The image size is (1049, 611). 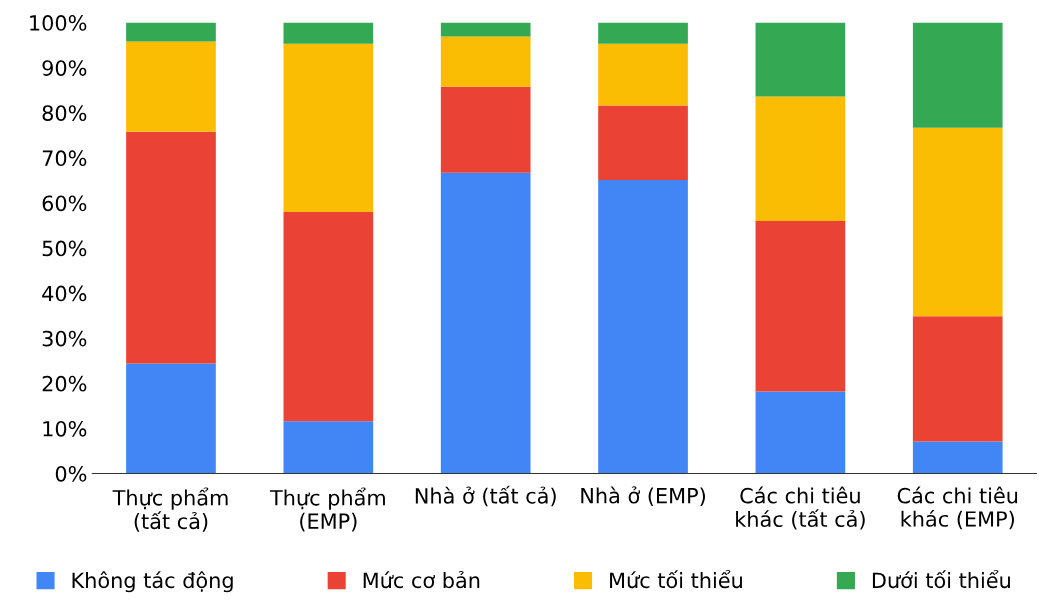 What do you see at coordinates (676, 579) in the screenshot?
I see `legend-label: Mức tối thiểu` at bounding box center [676, 579].